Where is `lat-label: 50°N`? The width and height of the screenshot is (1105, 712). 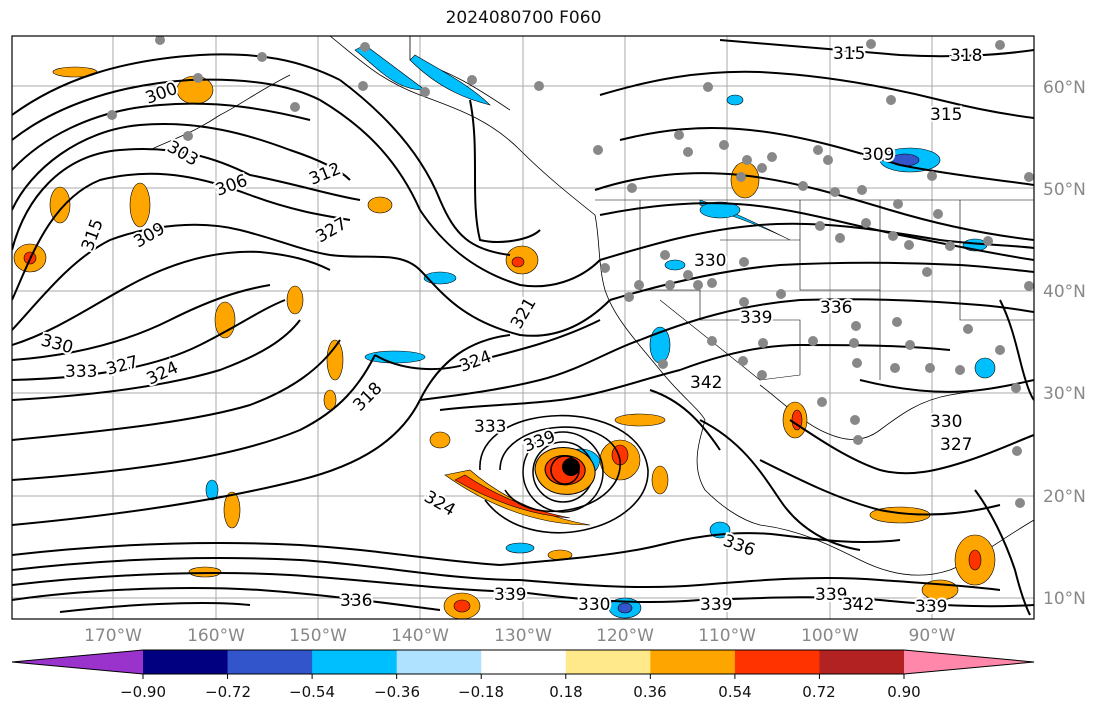 lat-label: 50°N is located at coordinates (1064, 190).